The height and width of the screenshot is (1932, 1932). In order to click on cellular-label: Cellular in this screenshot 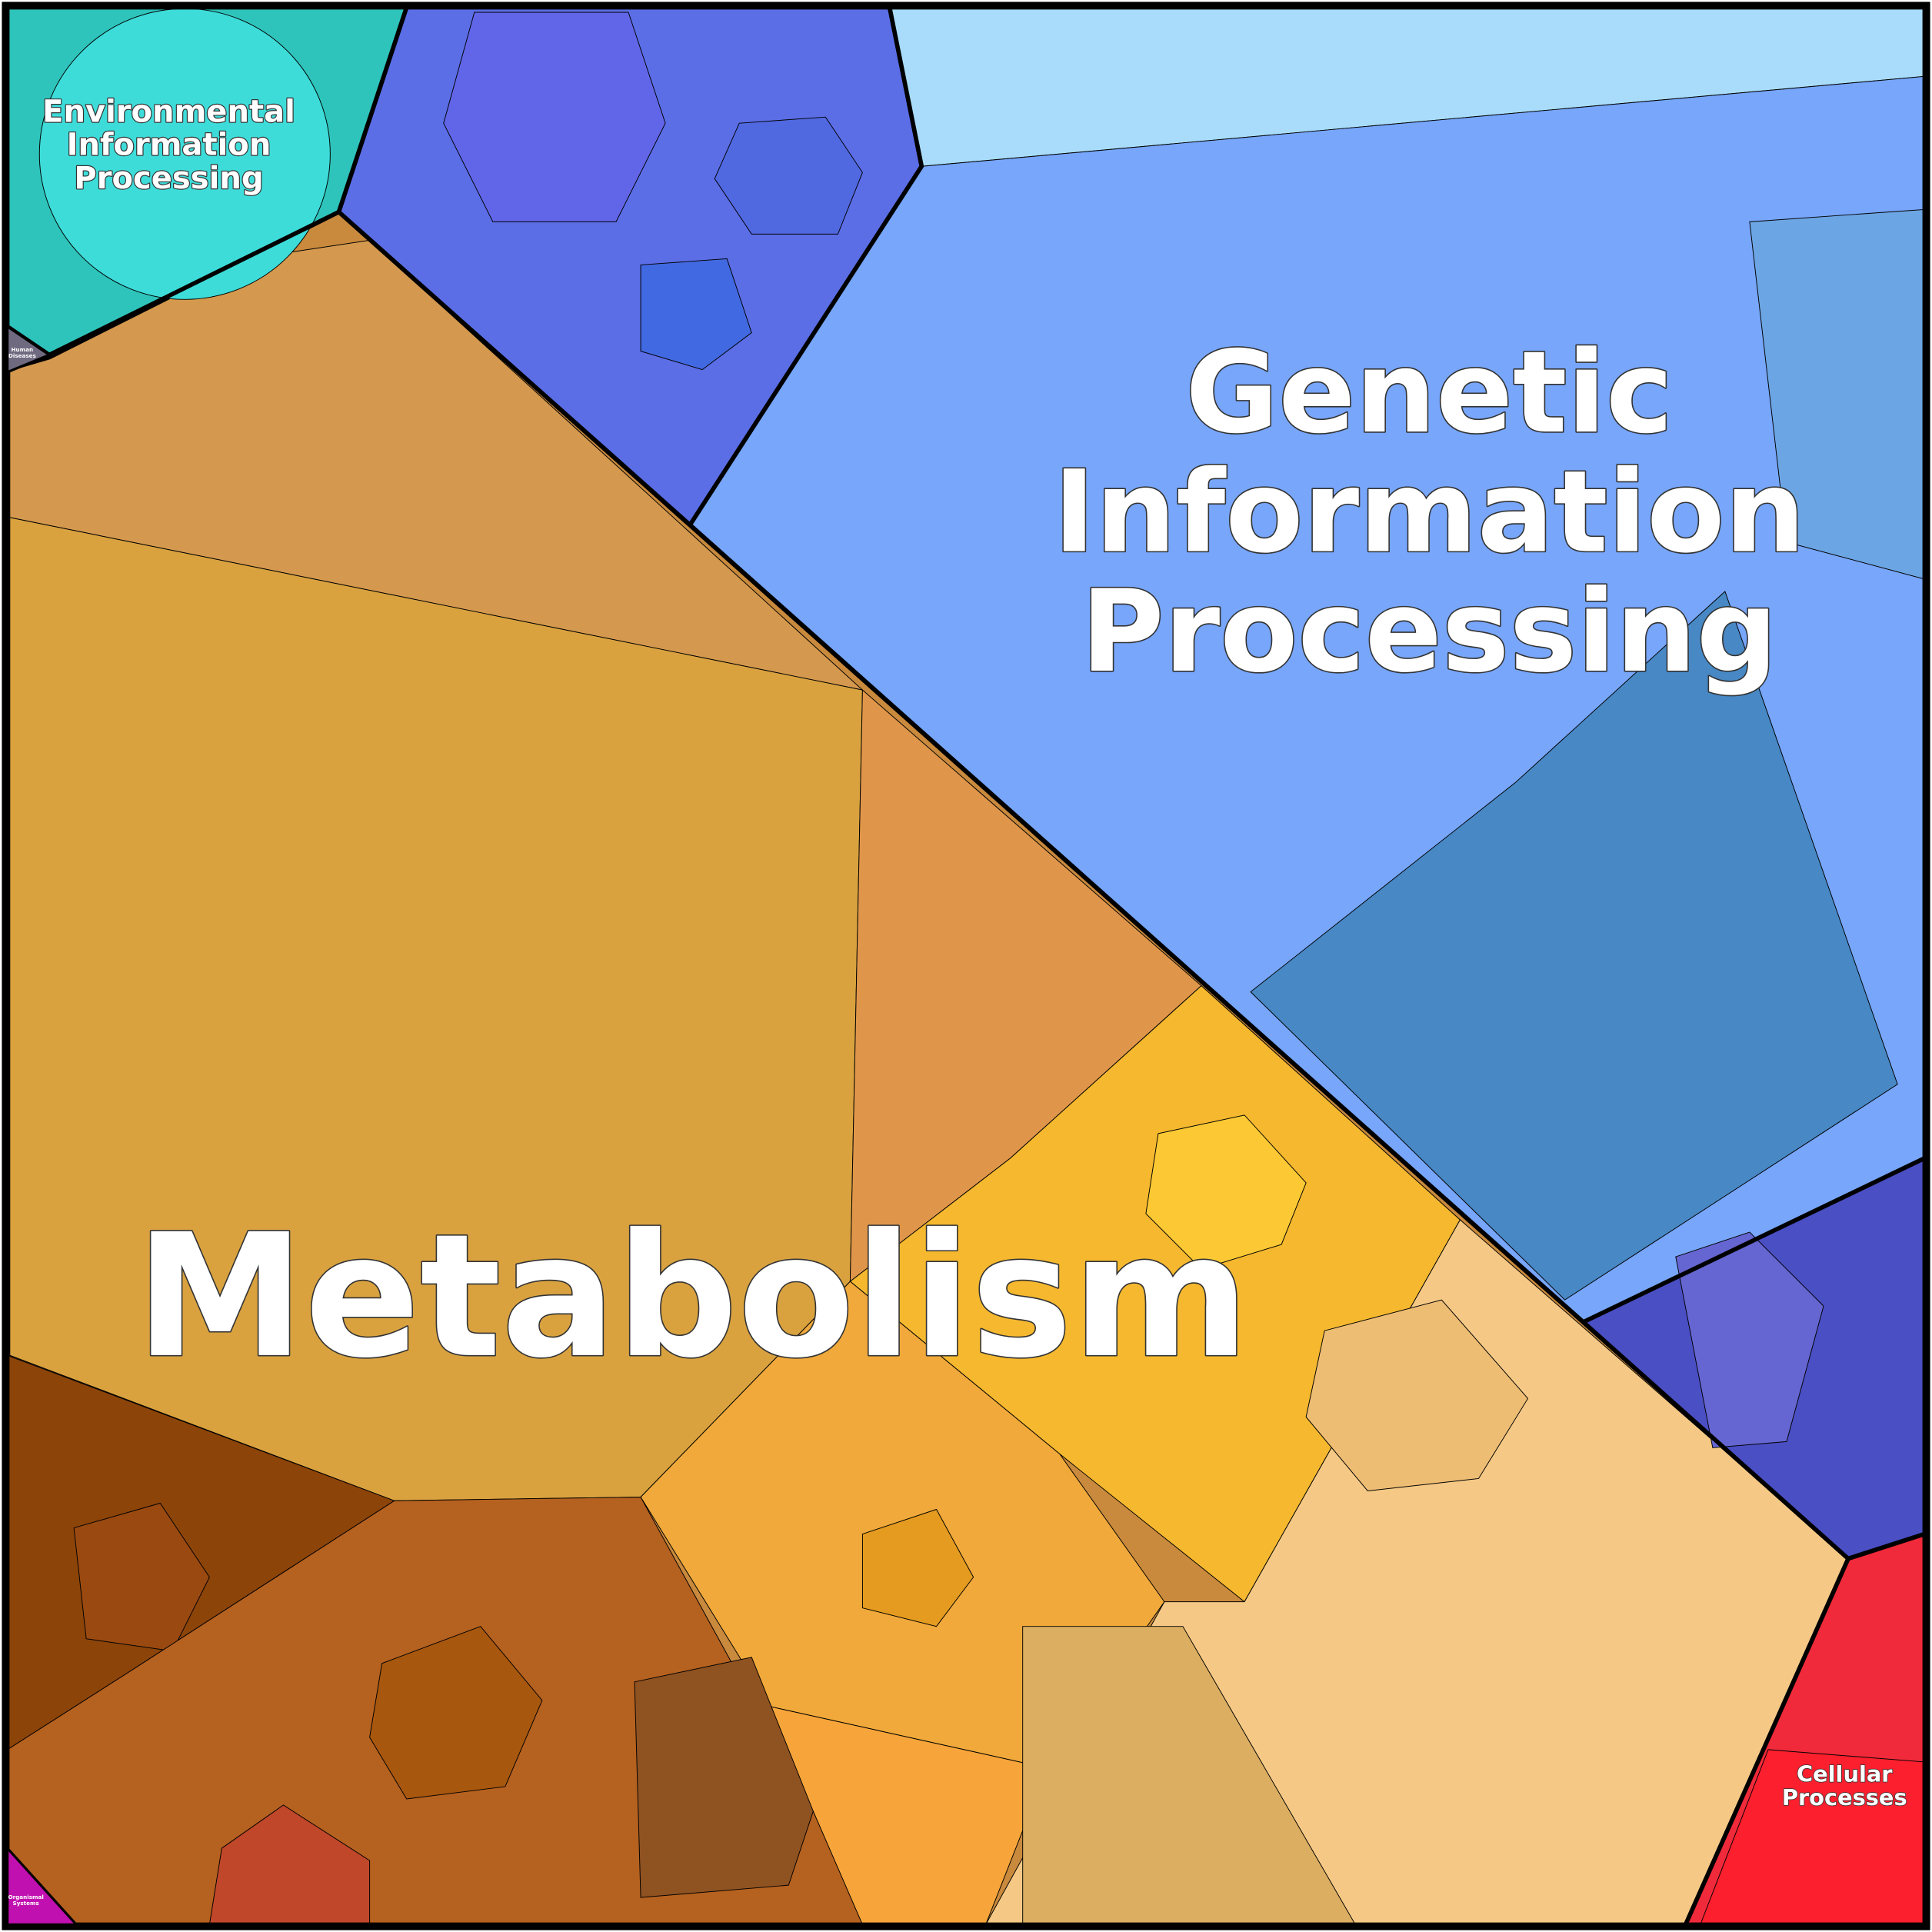, I will do `click(1845, 1774)`.